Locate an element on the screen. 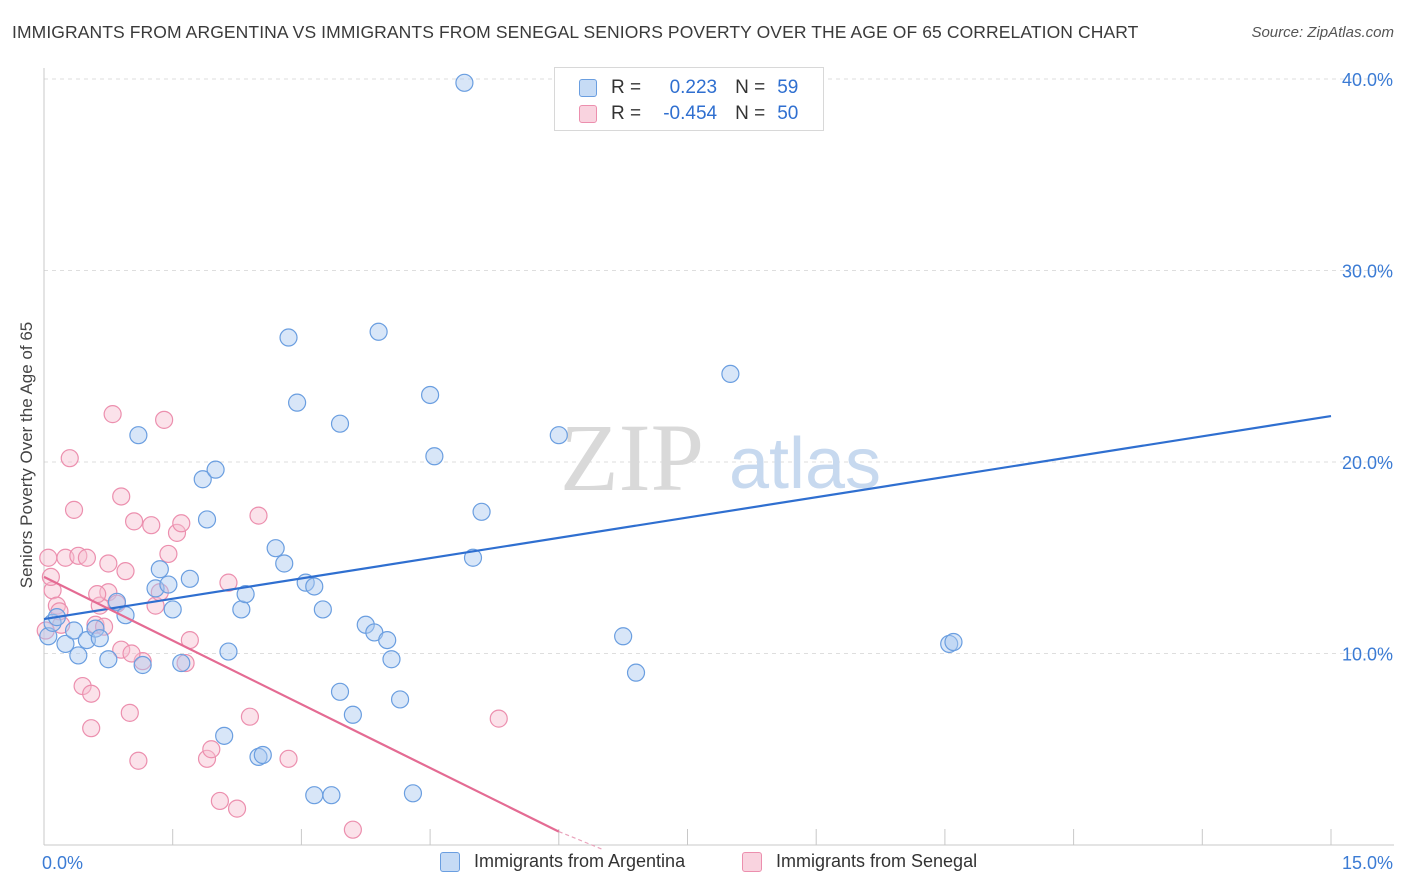  r-value: -0.454 is located at coordinates (690, 113).